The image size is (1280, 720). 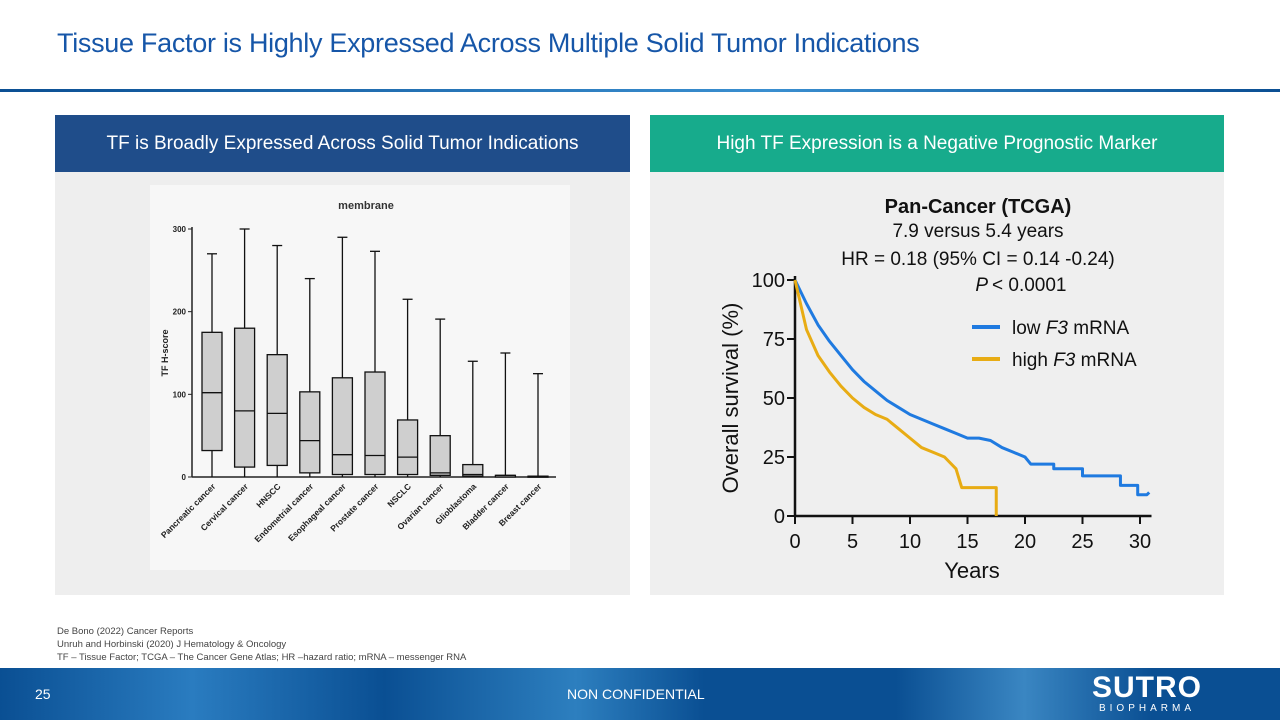 What do you see at coordinates (180, 229) in the screenshot?
I see `y-tick-label: 300` at bounding box center [180, 229].